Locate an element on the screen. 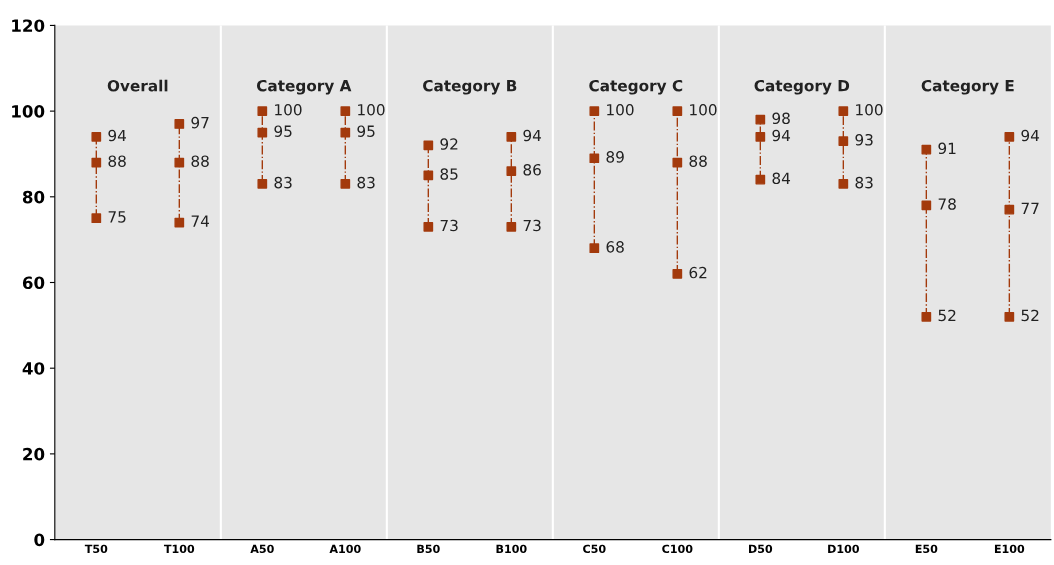 Image resolution: width=1054 pixels, height=565 pixels. annotation: Category B is located at coordinates (470, 87).